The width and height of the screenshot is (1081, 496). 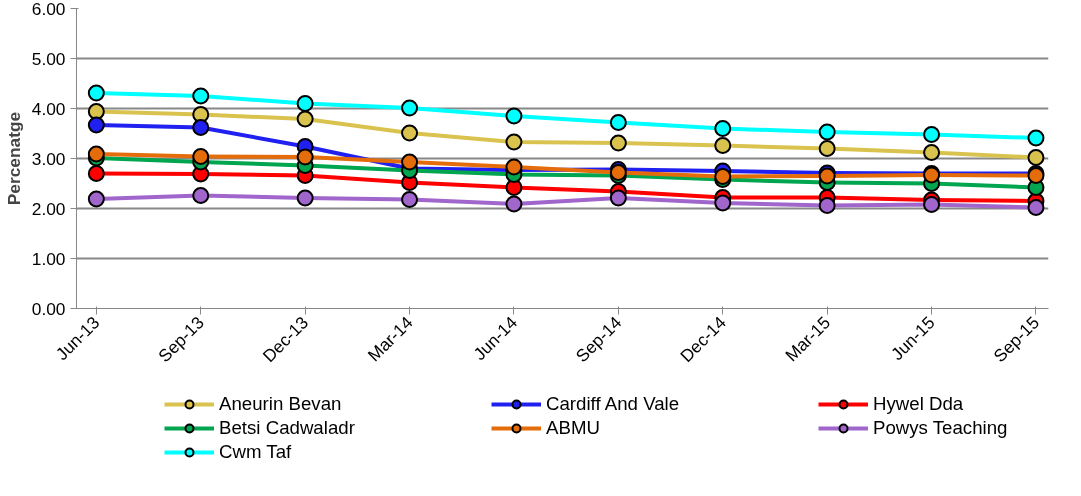 What do you see at coordinates (287, 428) in the screenshot?
I see `legend-label: Betsi Cadwaladr` at bounding box center [287, 428].